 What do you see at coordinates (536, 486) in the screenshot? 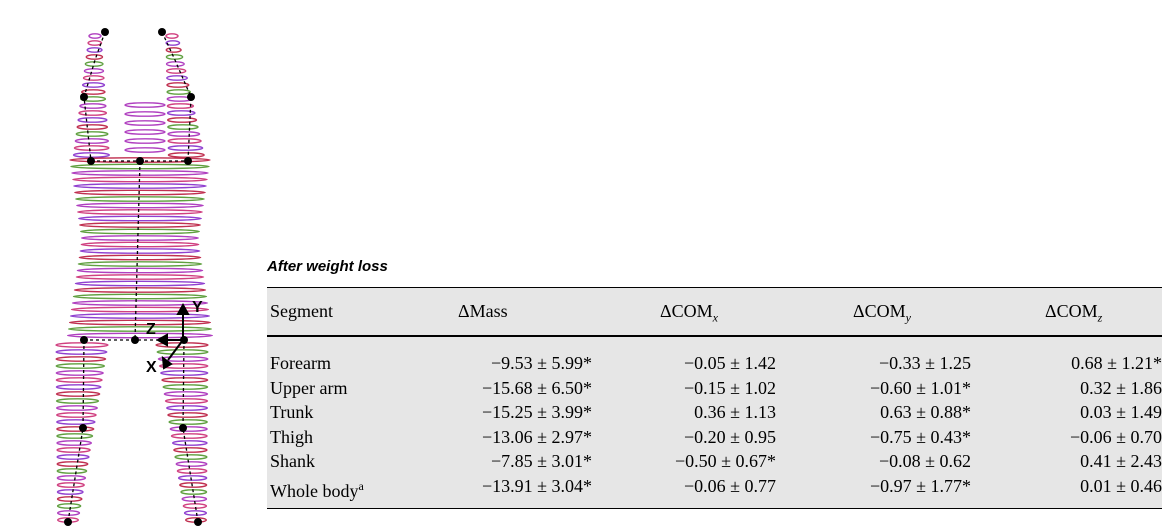
I see `table-cell: −13.91 ± 3.04*` at bounding box center [536, 486].